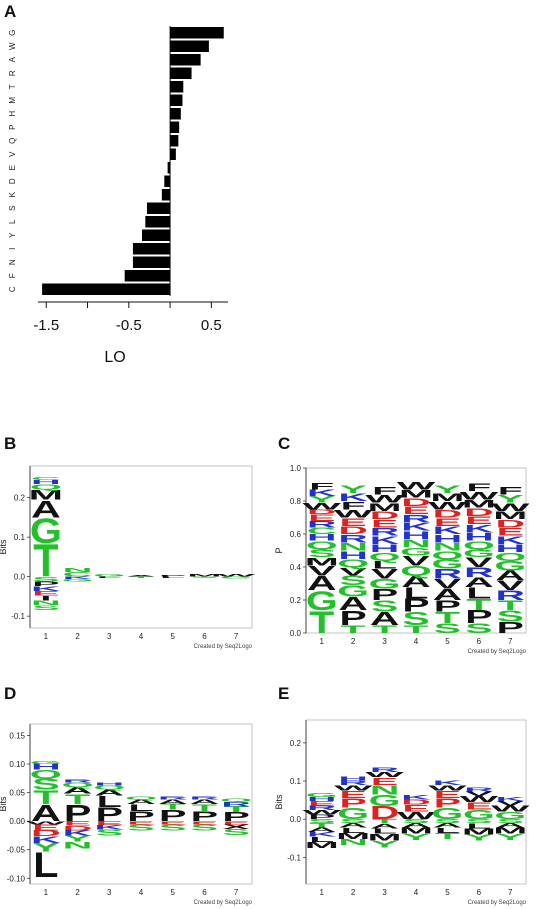 Image resolution: width=536 pixels, height=909 pixels. I want to click on x-tick-label: 3, so click(384, 892).